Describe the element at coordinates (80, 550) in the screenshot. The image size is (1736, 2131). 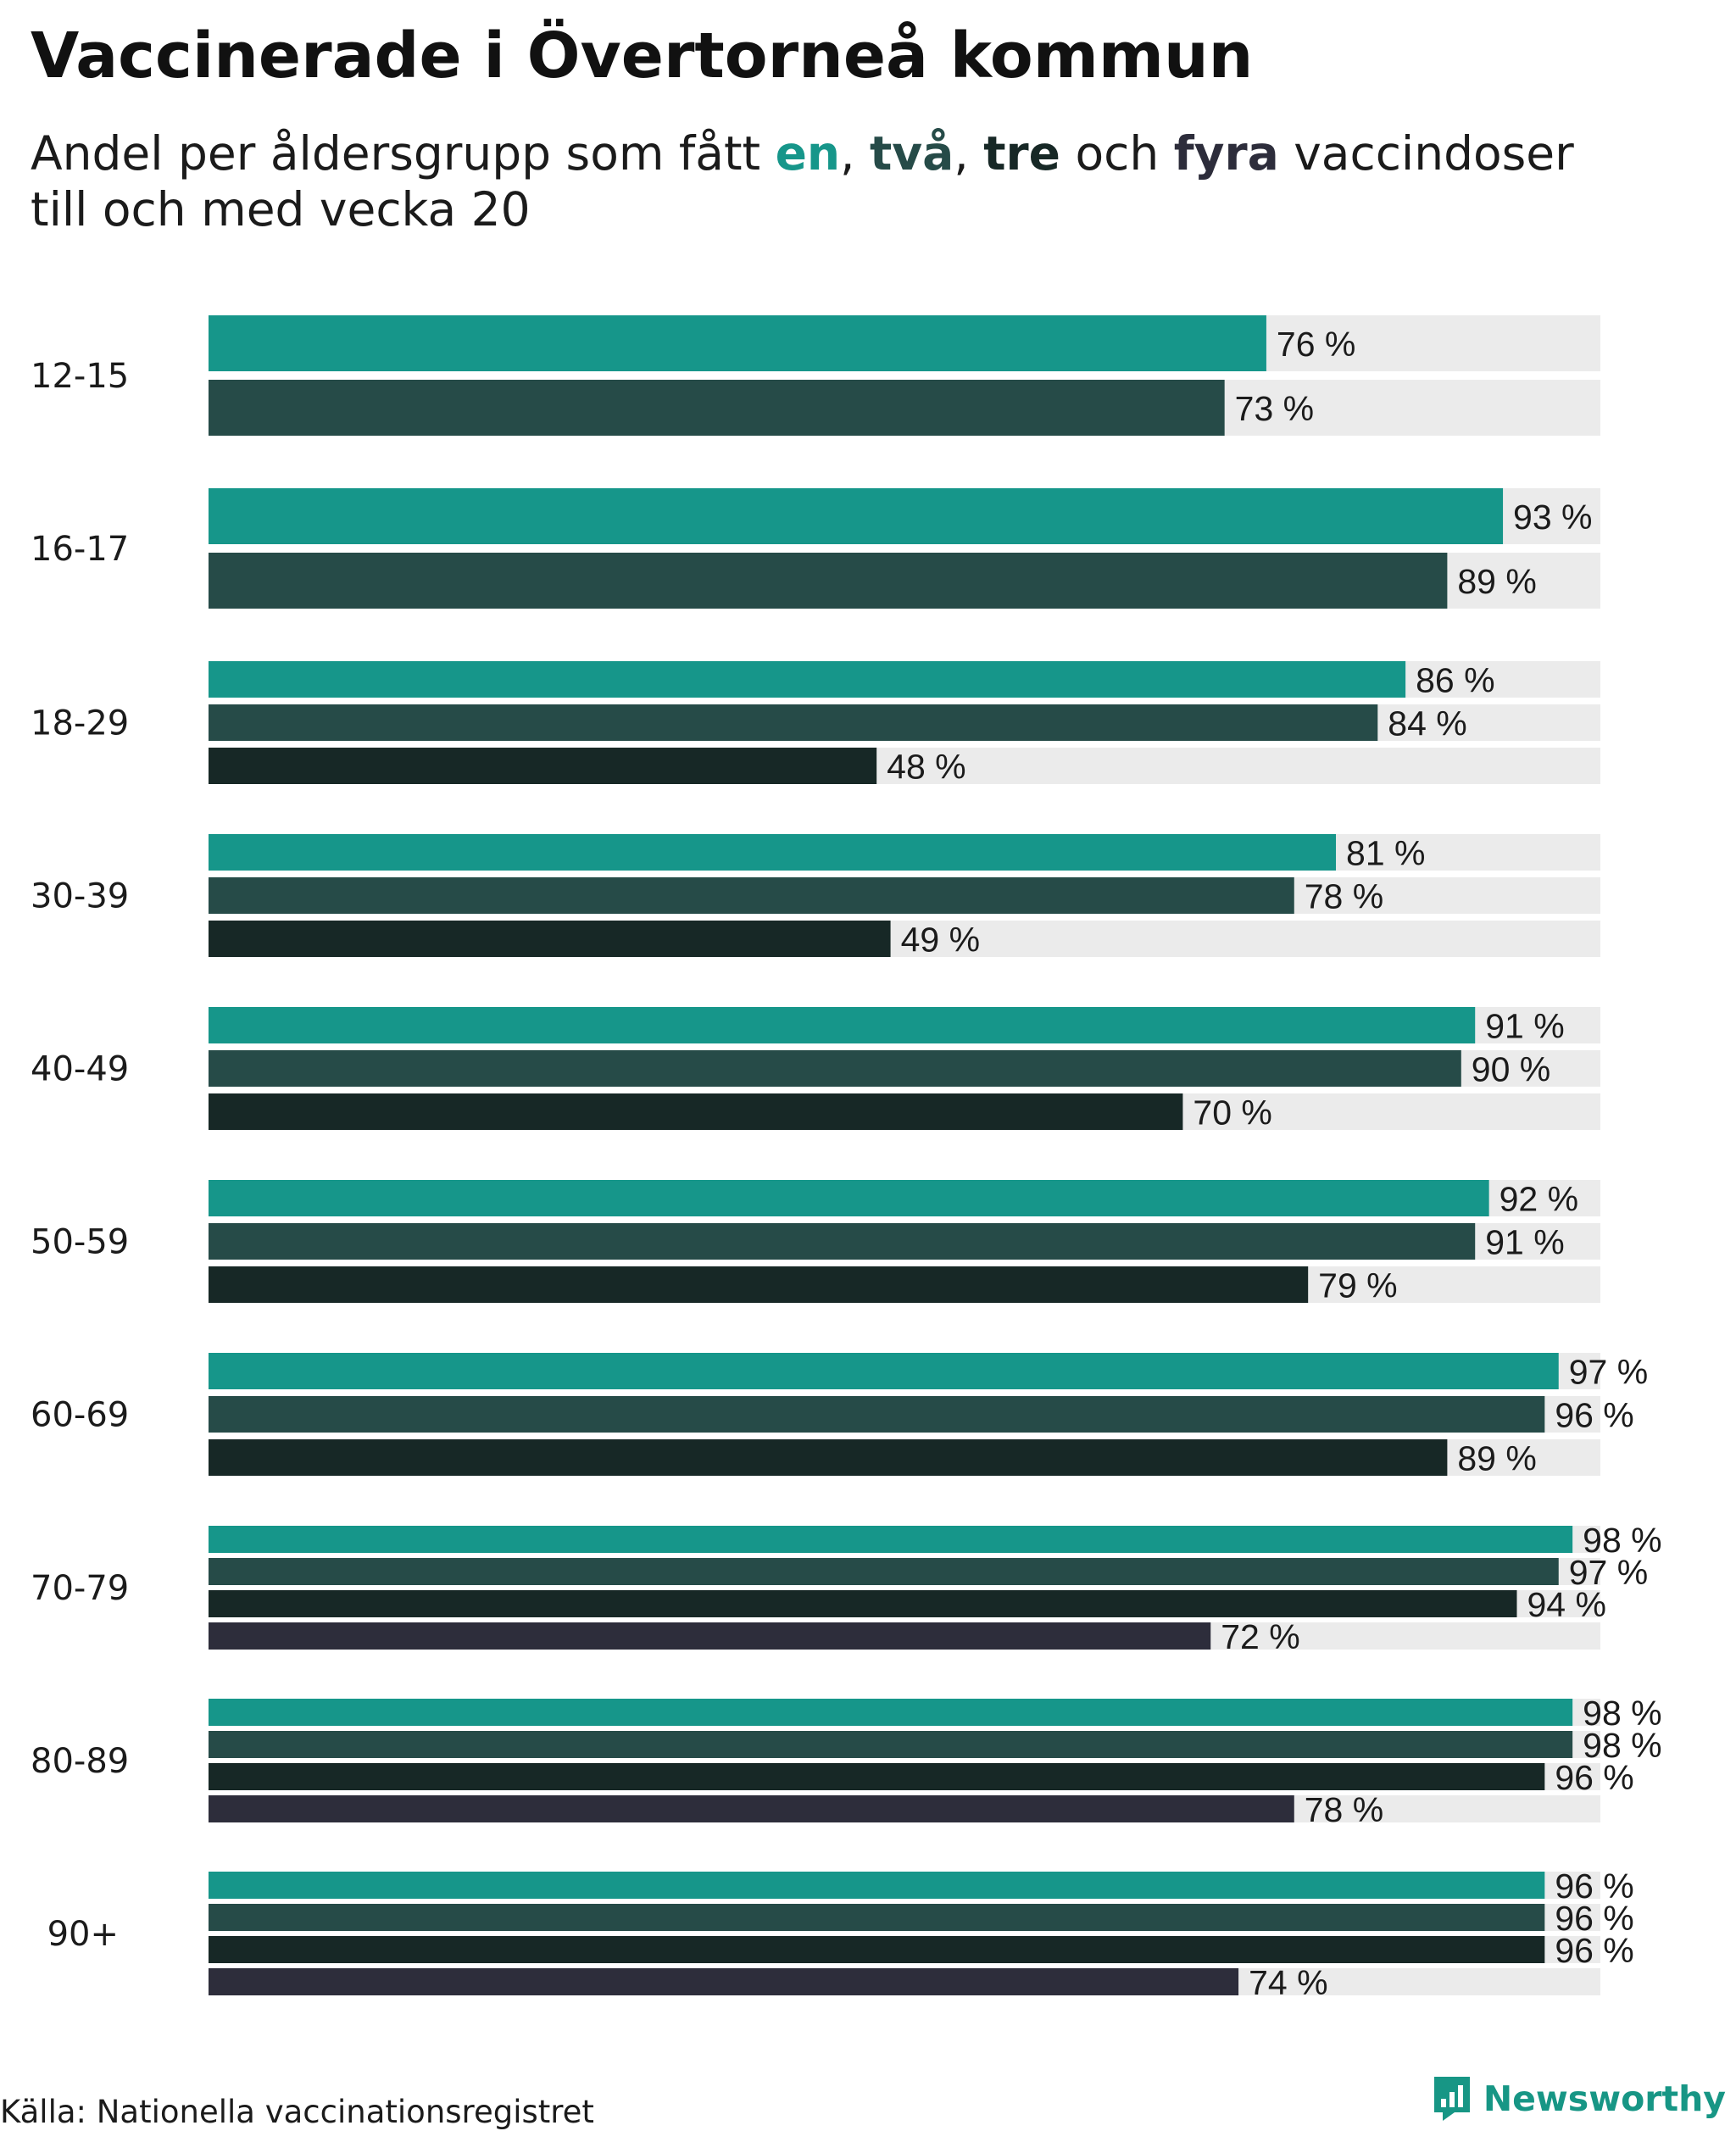
I see `category-label: 16-17` at that location.